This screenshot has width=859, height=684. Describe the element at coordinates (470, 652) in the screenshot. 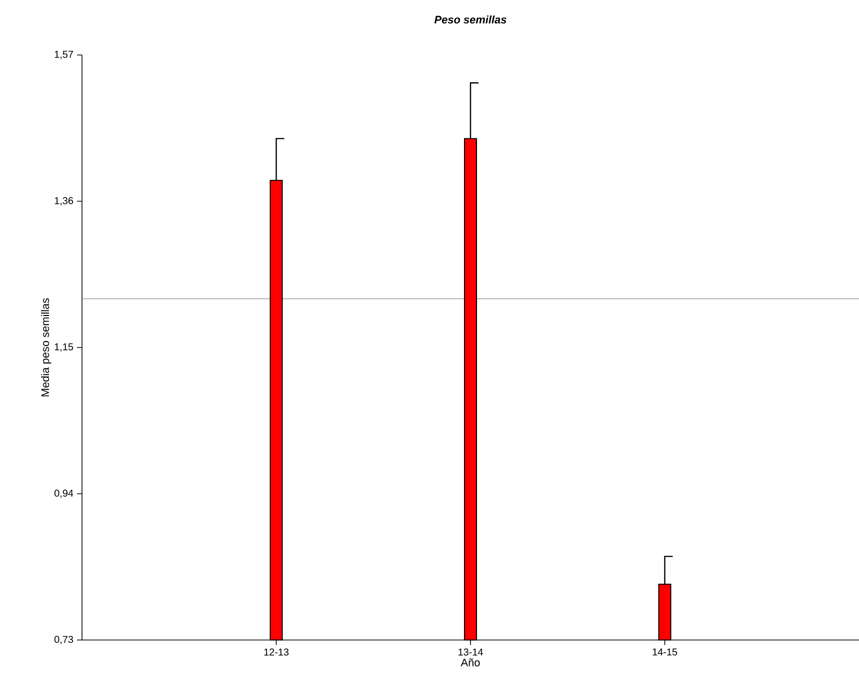

I see `x-tick-label: 13-14` at that location.